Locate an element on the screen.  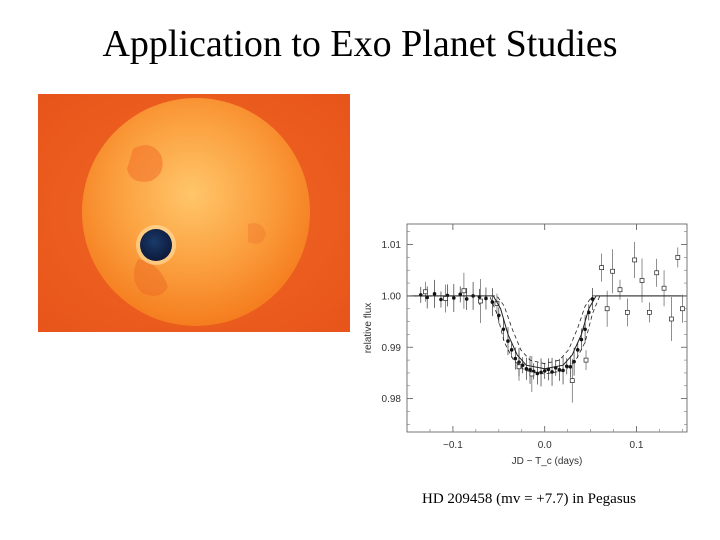
y-tick-label: 1.01 is located at coordinates (392, 245).